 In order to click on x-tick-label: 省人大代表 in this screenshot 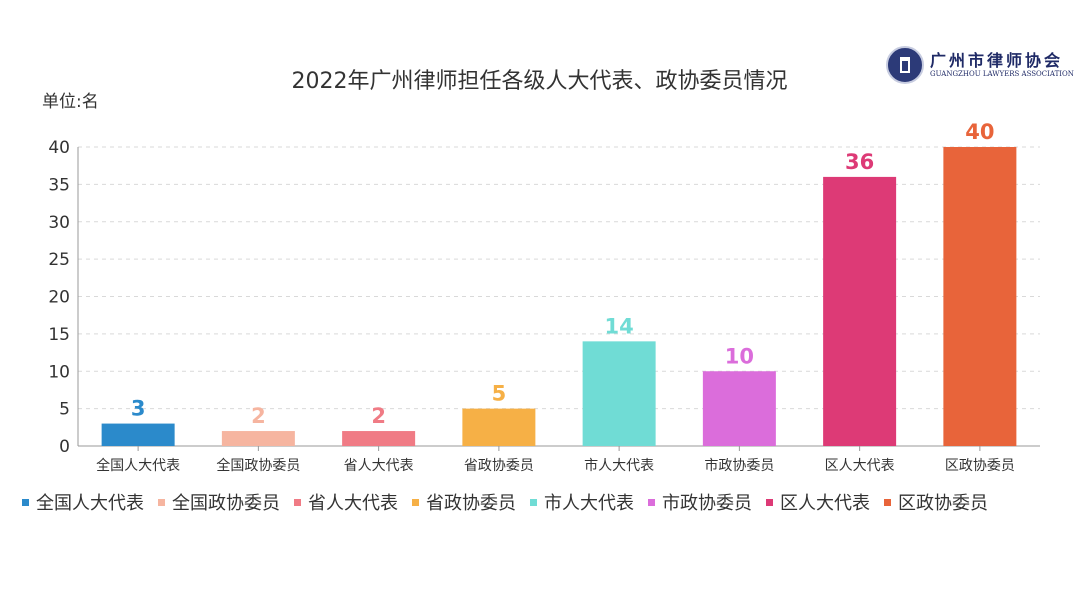, I will do `click(379, 466)`.